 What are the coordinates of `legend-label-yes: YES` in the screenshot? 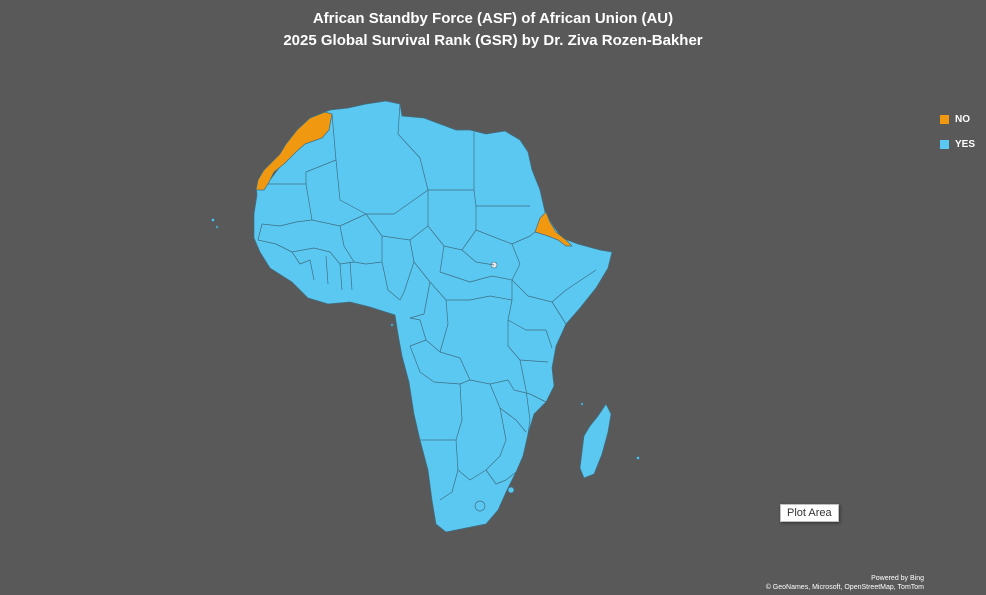 It's located at (965, 144).